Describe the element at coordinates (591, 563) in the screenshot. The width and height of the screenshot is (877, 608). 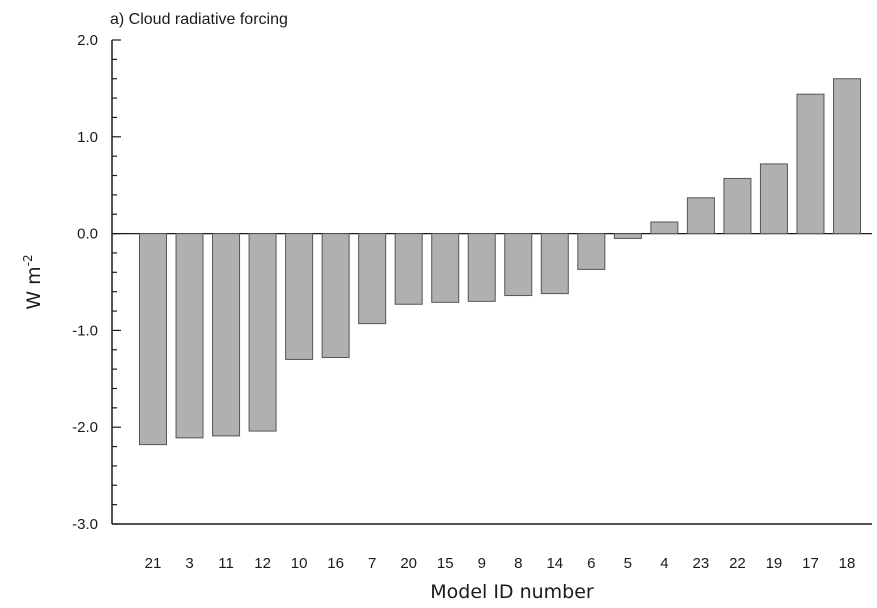
I see `x-tick-label: 6` at that location.